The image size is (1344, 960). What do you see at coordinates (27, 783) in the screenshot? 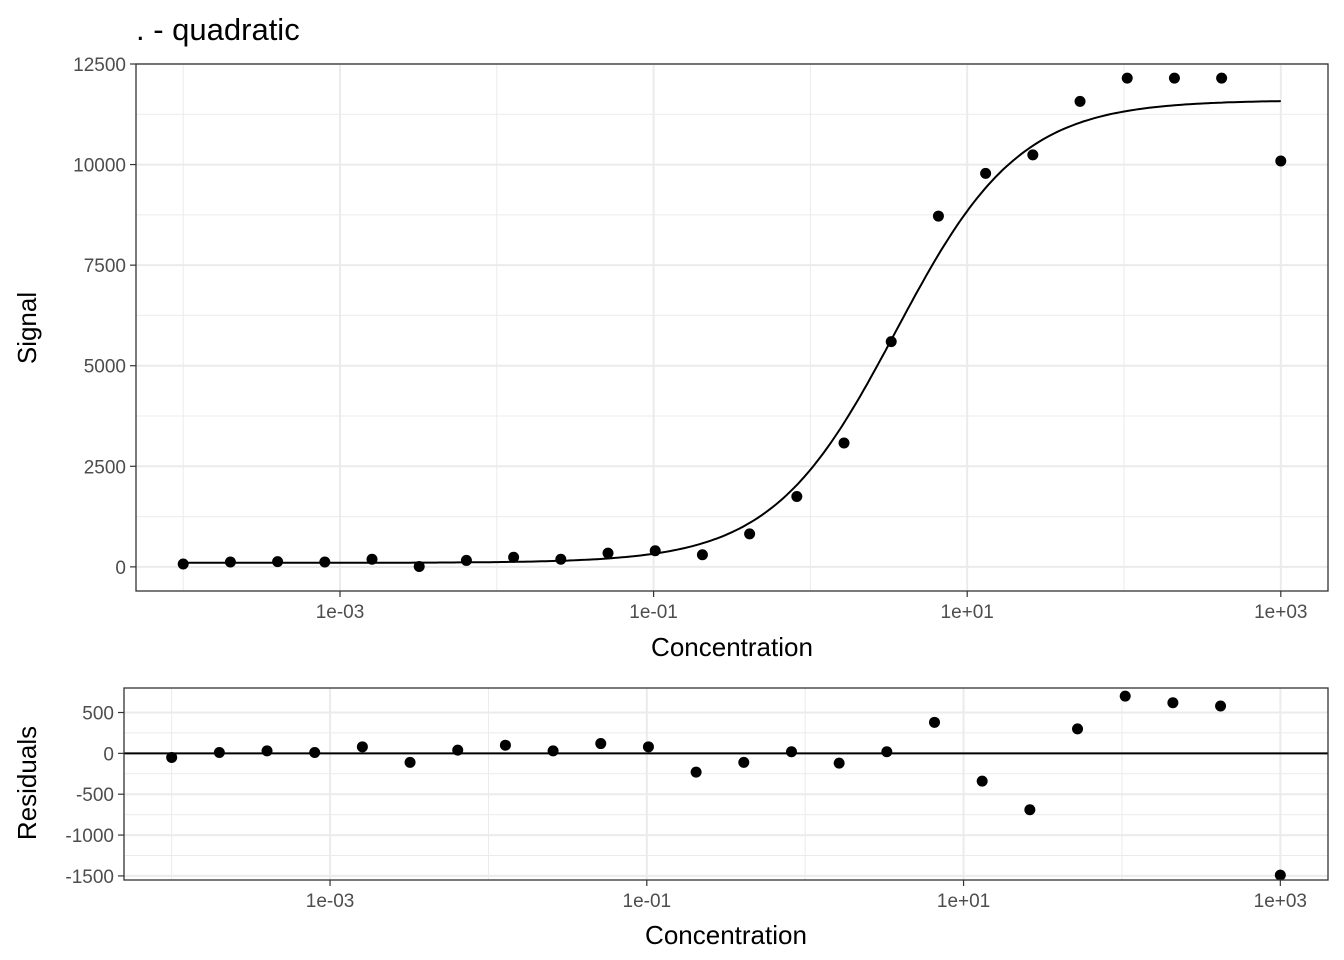
I see `residuals-y-axis-title: Residuals` at bounding box center [27, 783].